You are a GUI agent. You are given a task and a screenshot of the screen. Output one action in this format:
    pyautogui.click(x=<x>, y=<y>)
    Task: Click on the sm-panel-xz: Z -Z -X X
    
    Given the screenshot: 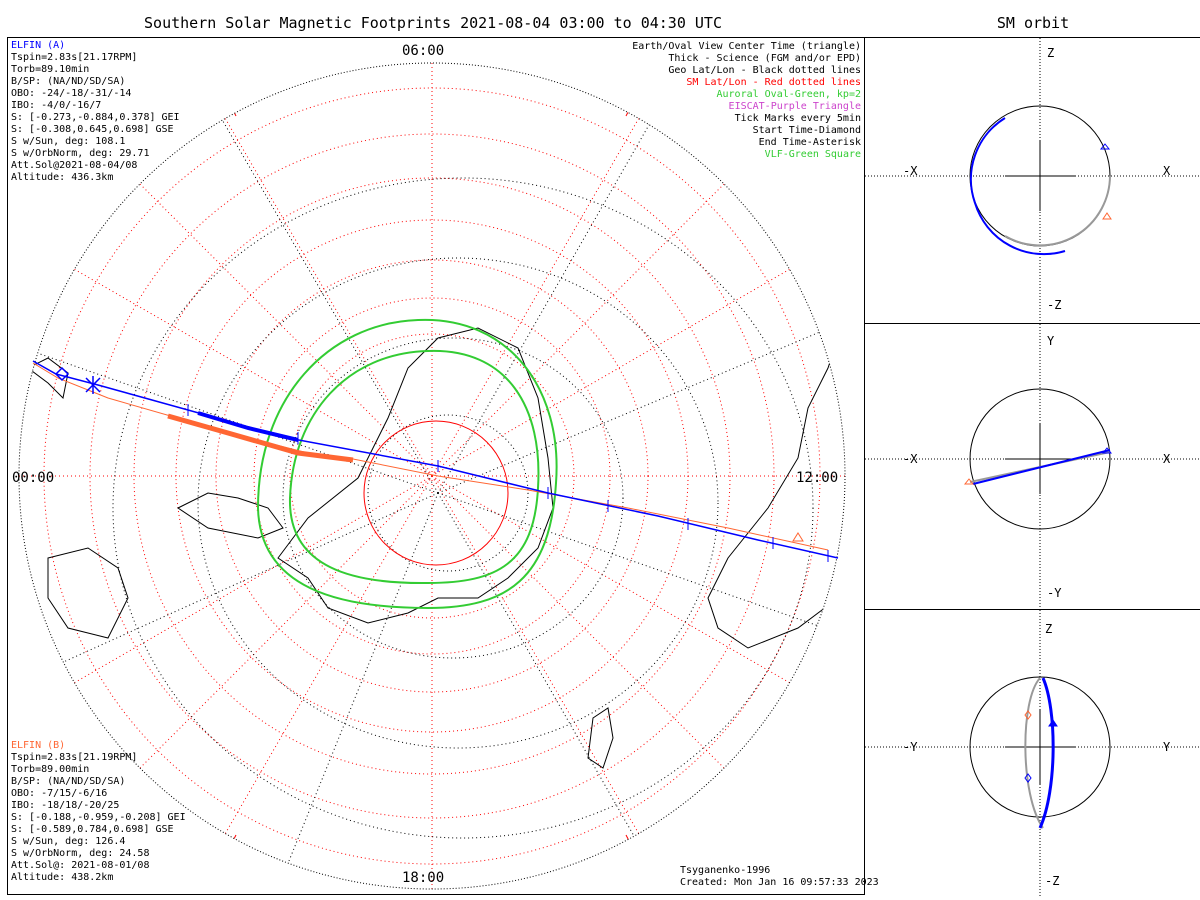 What is the action you would take?
    pyautogui.click(x=1032, y=181)
    